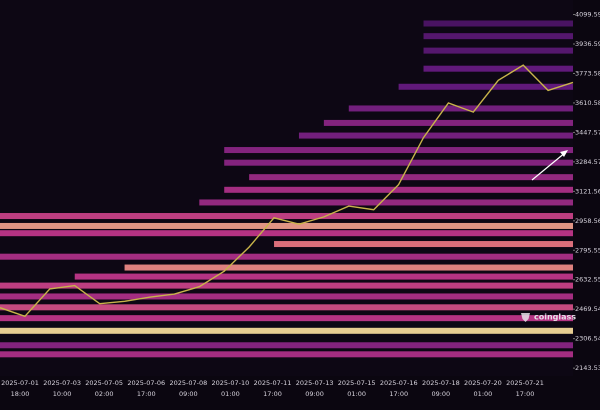  Describe the element at coordinates (587, 162) in the screenshot. I see `y-tick-label: 3284.574` at that location.